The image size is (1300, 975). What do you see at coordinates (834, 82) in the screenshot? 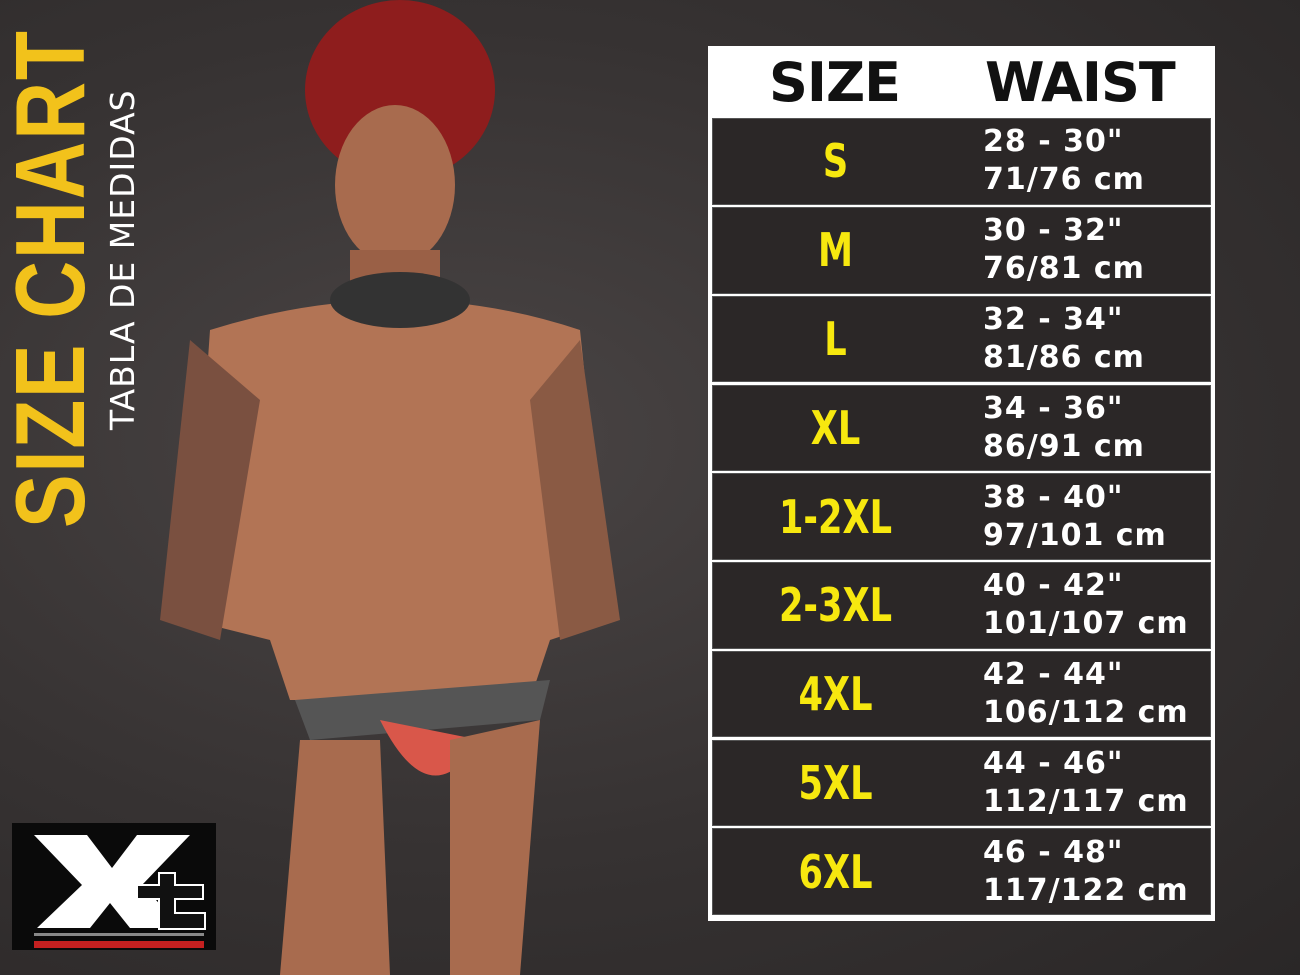
I see `header-size: SIZE` at bounding box center [834, 82].